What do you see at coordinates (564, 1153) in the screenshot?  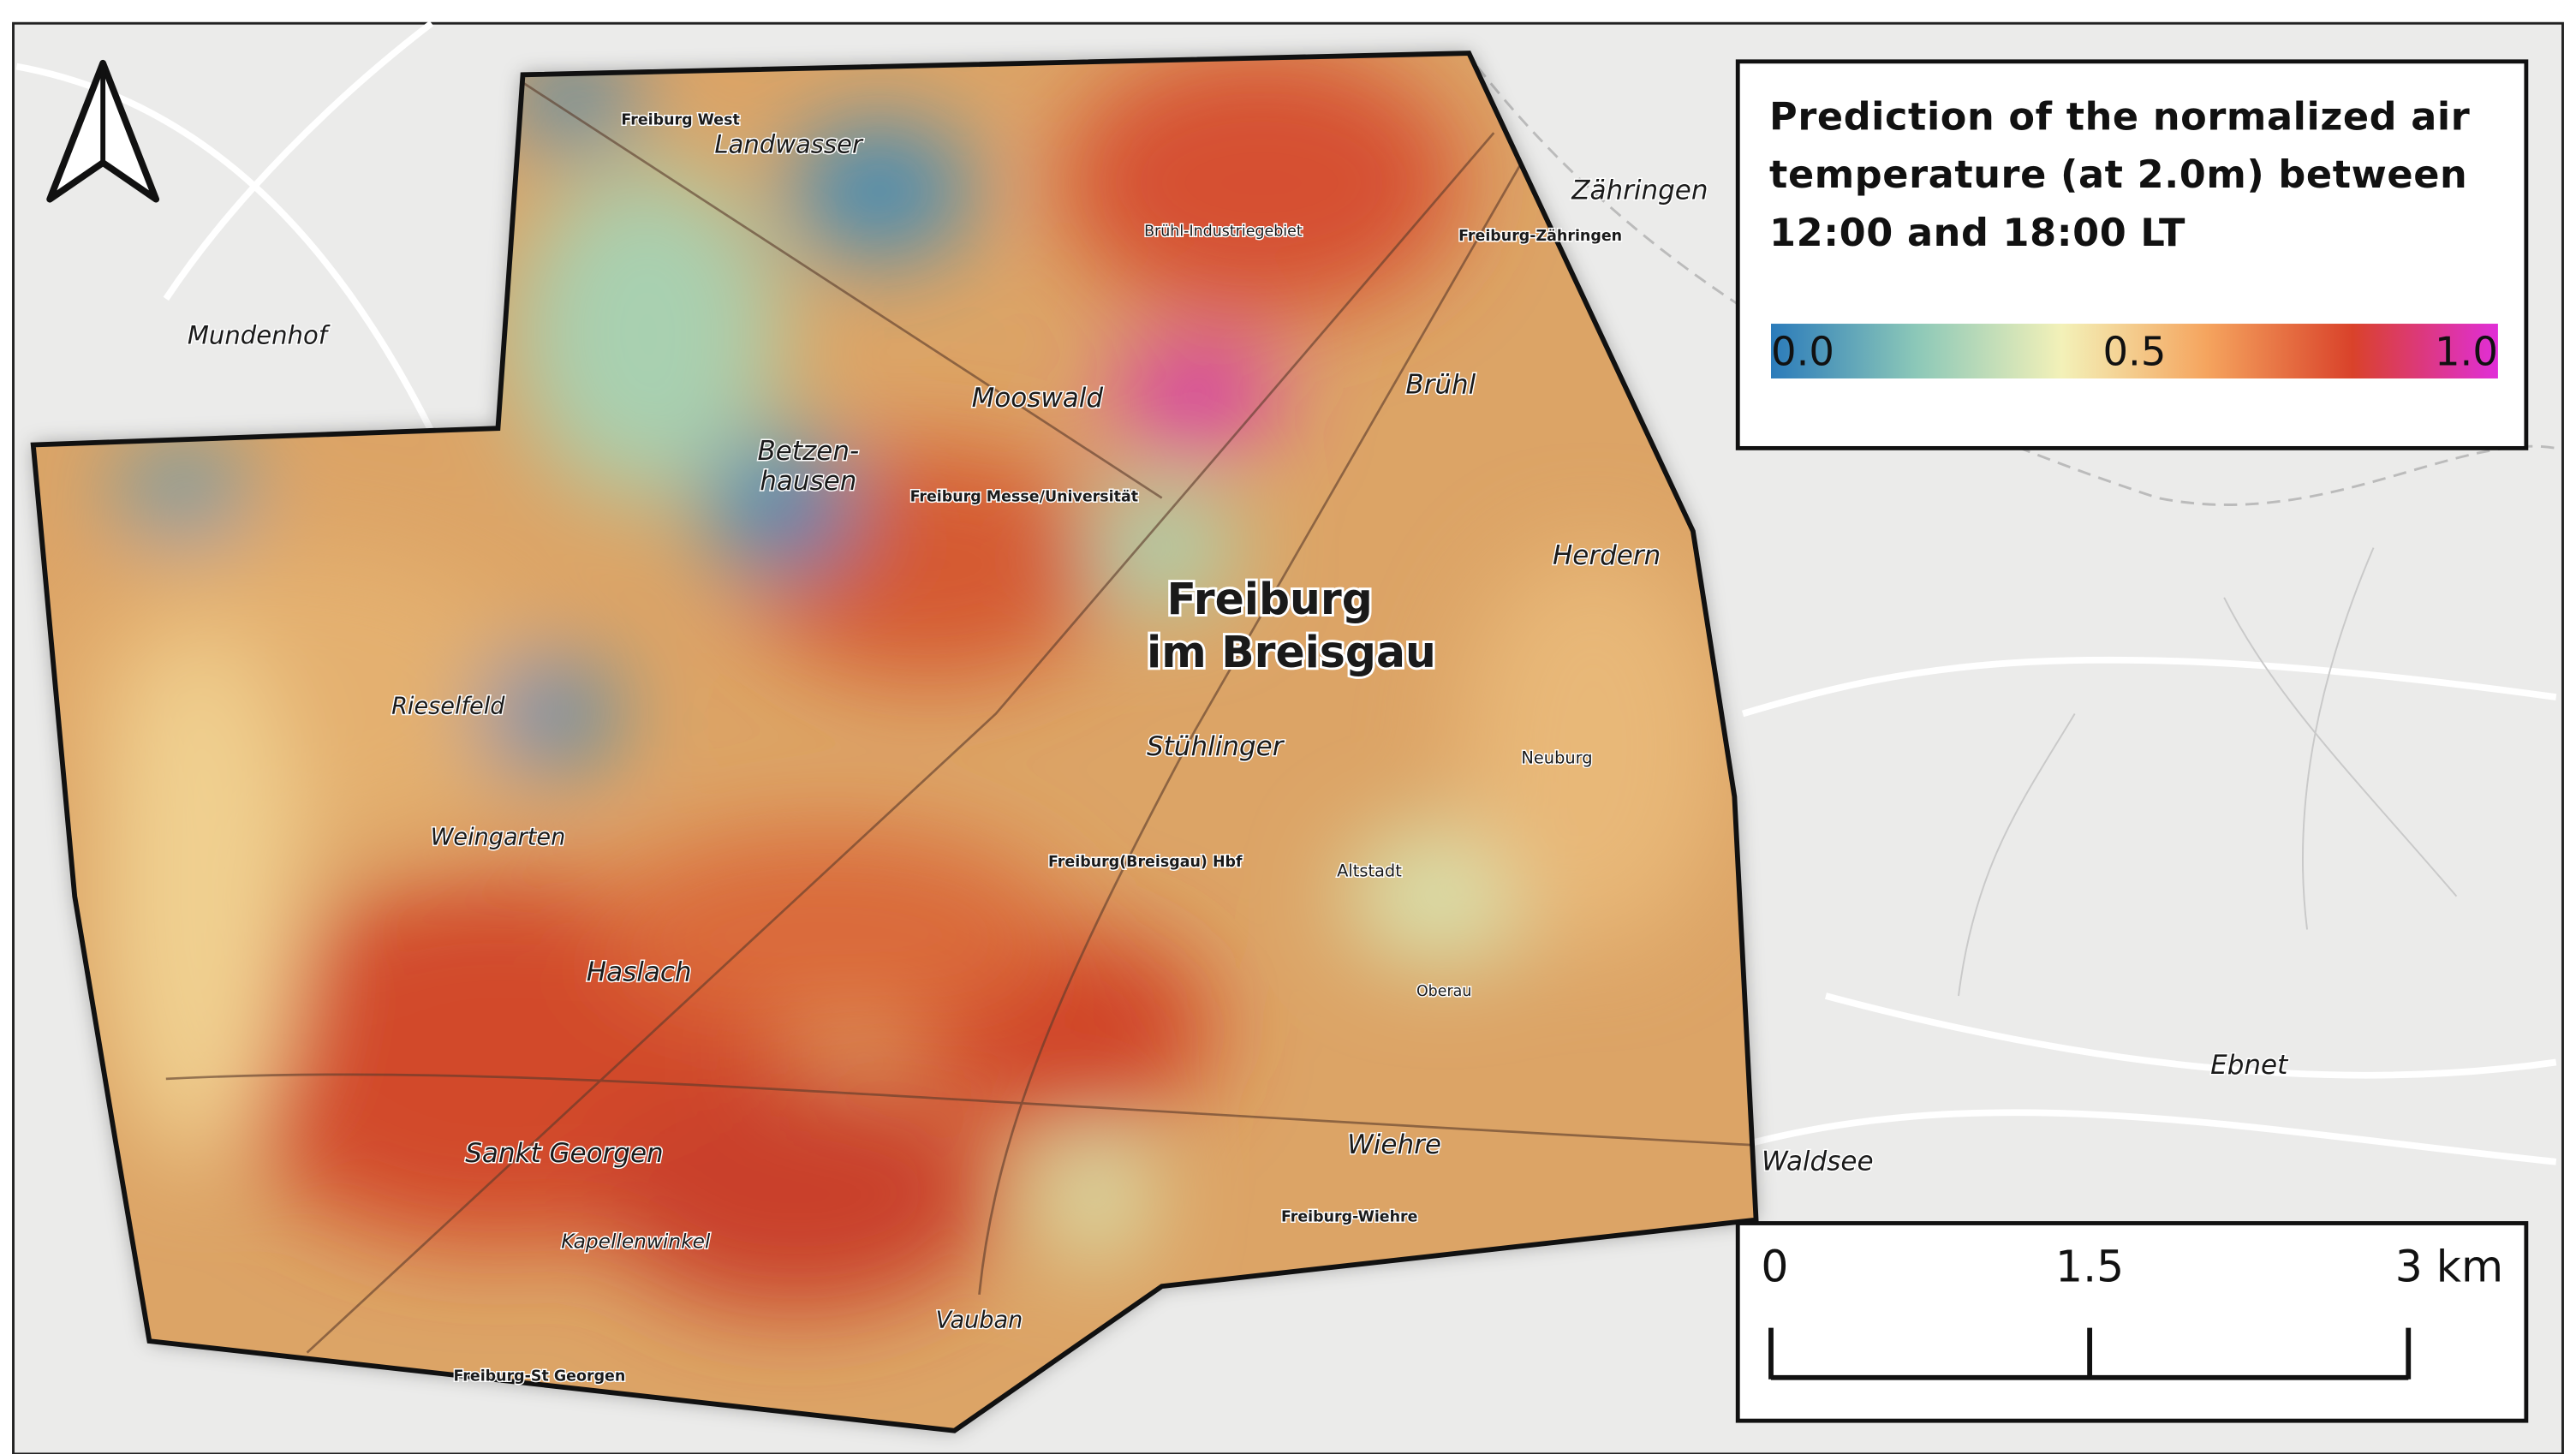 I see `place-label: Sankt Georgen` at bounding box center [564, 1153].